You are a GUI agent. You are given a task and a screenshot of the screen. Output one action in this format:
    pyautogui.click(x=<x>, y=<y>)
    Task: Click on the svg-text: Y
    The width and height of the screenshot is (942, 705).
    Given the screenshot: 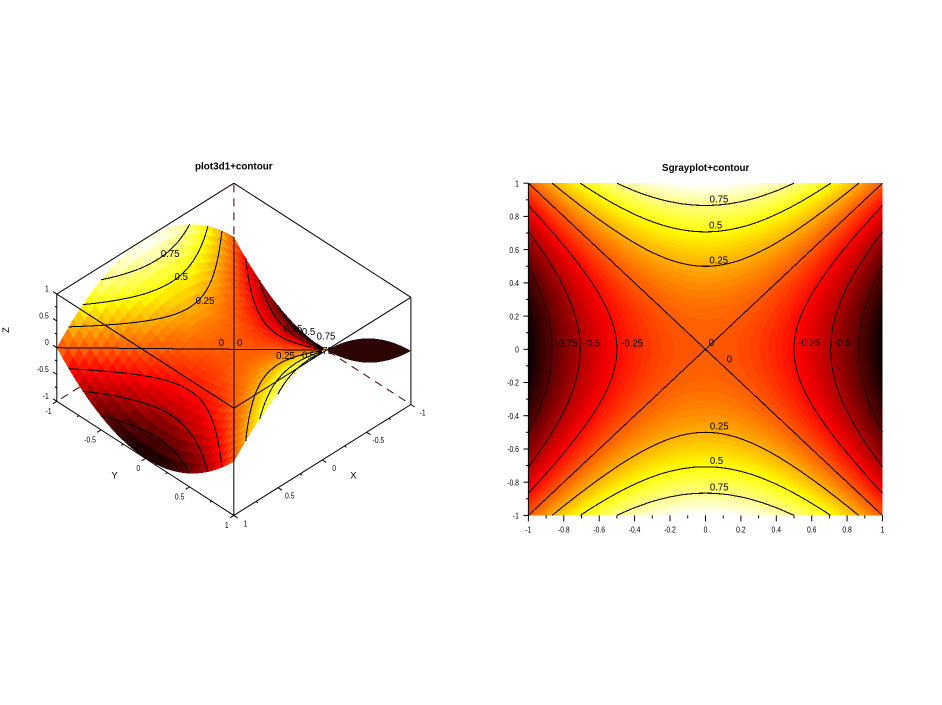 What is the action you would take?
    pyautogui.click(x=114, y=475)
    